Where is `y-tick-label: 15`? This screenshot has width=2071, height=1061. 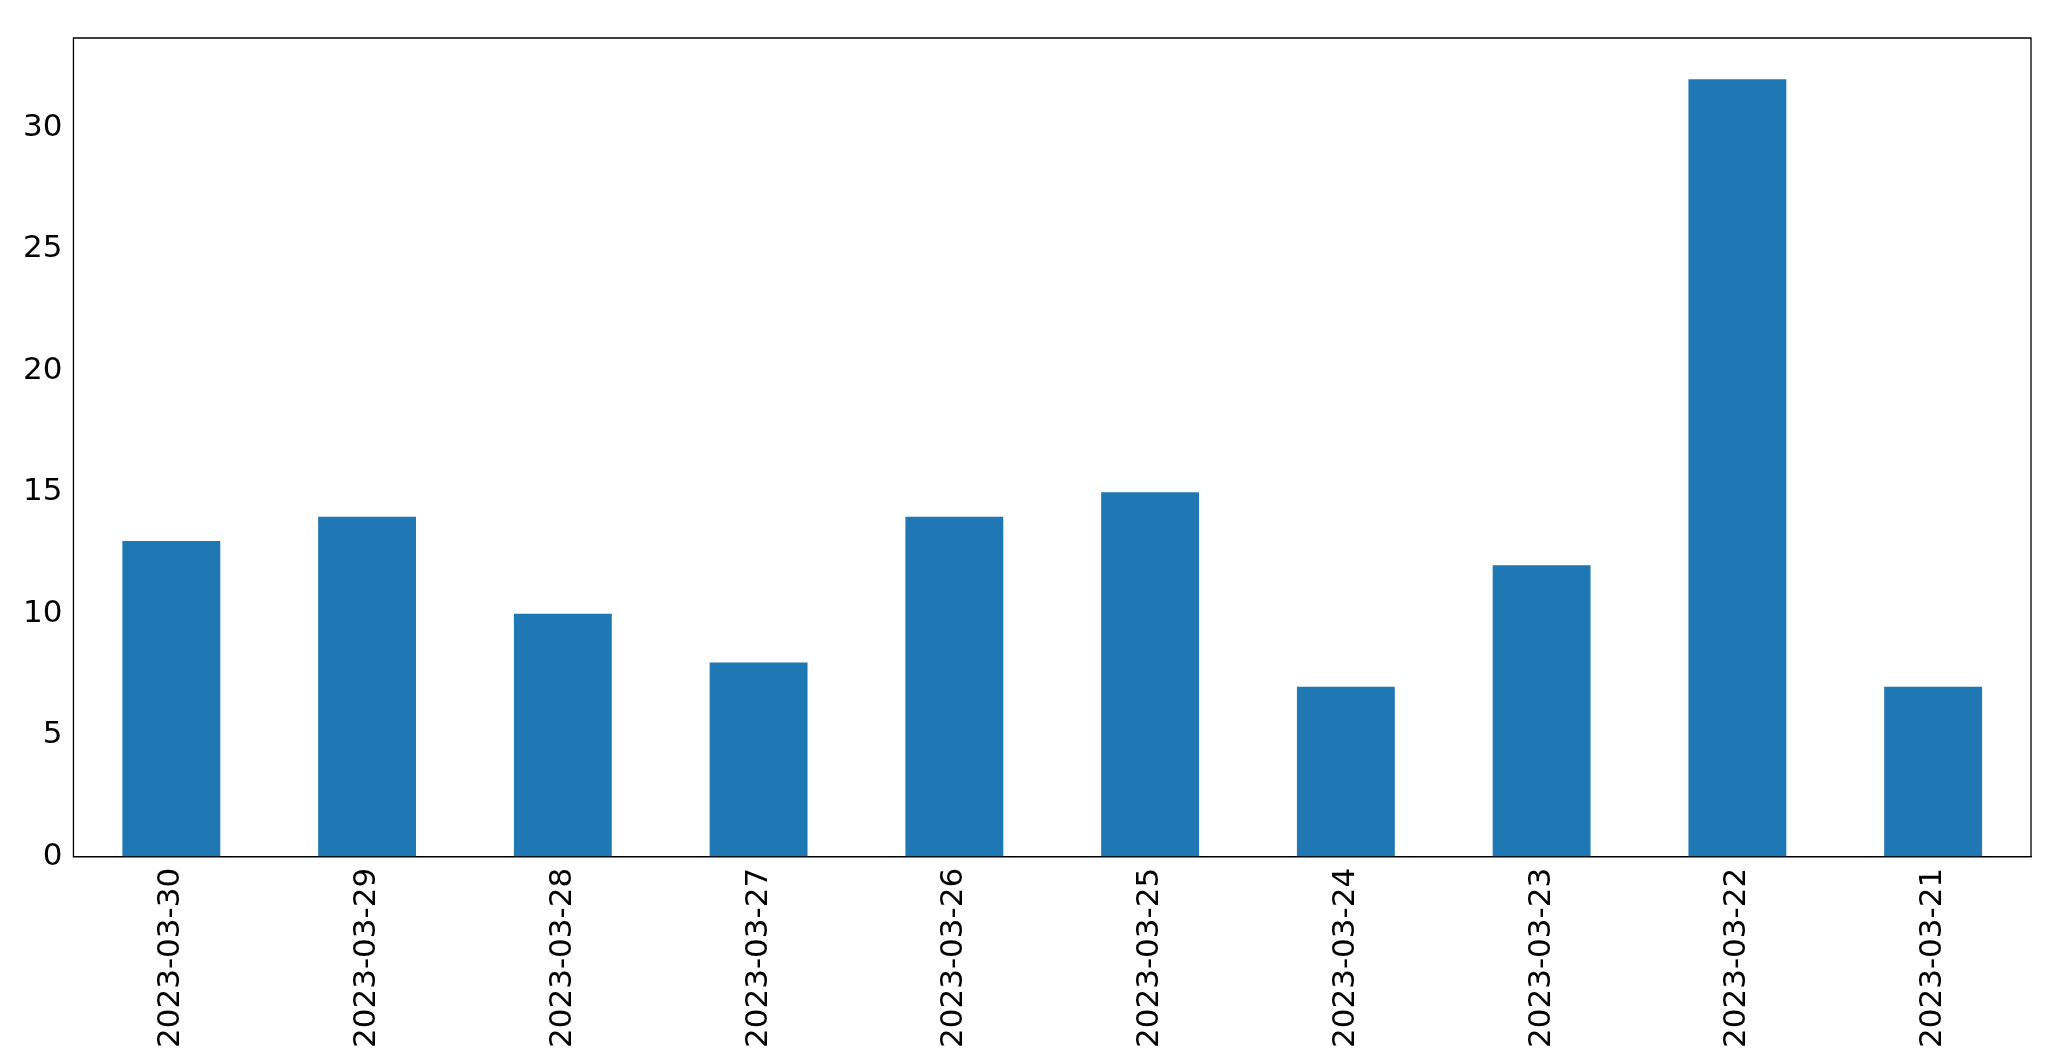 y-tick-label: 15 is located at coordinates (42, 489).